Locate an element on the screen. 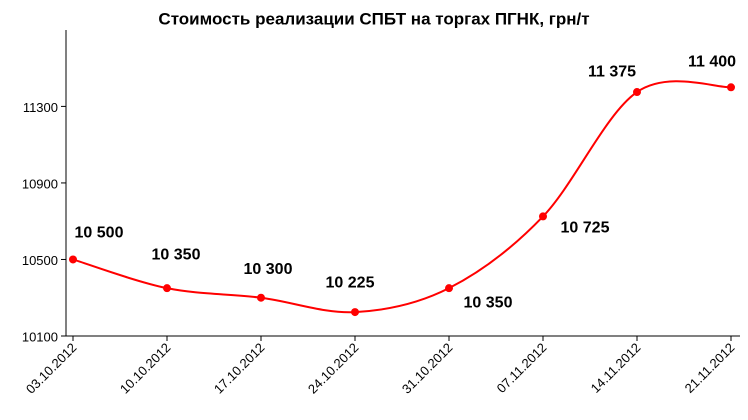 This screenshot has height=420, width=748. value-label: 10 300 is located at coordinates (268, 269).